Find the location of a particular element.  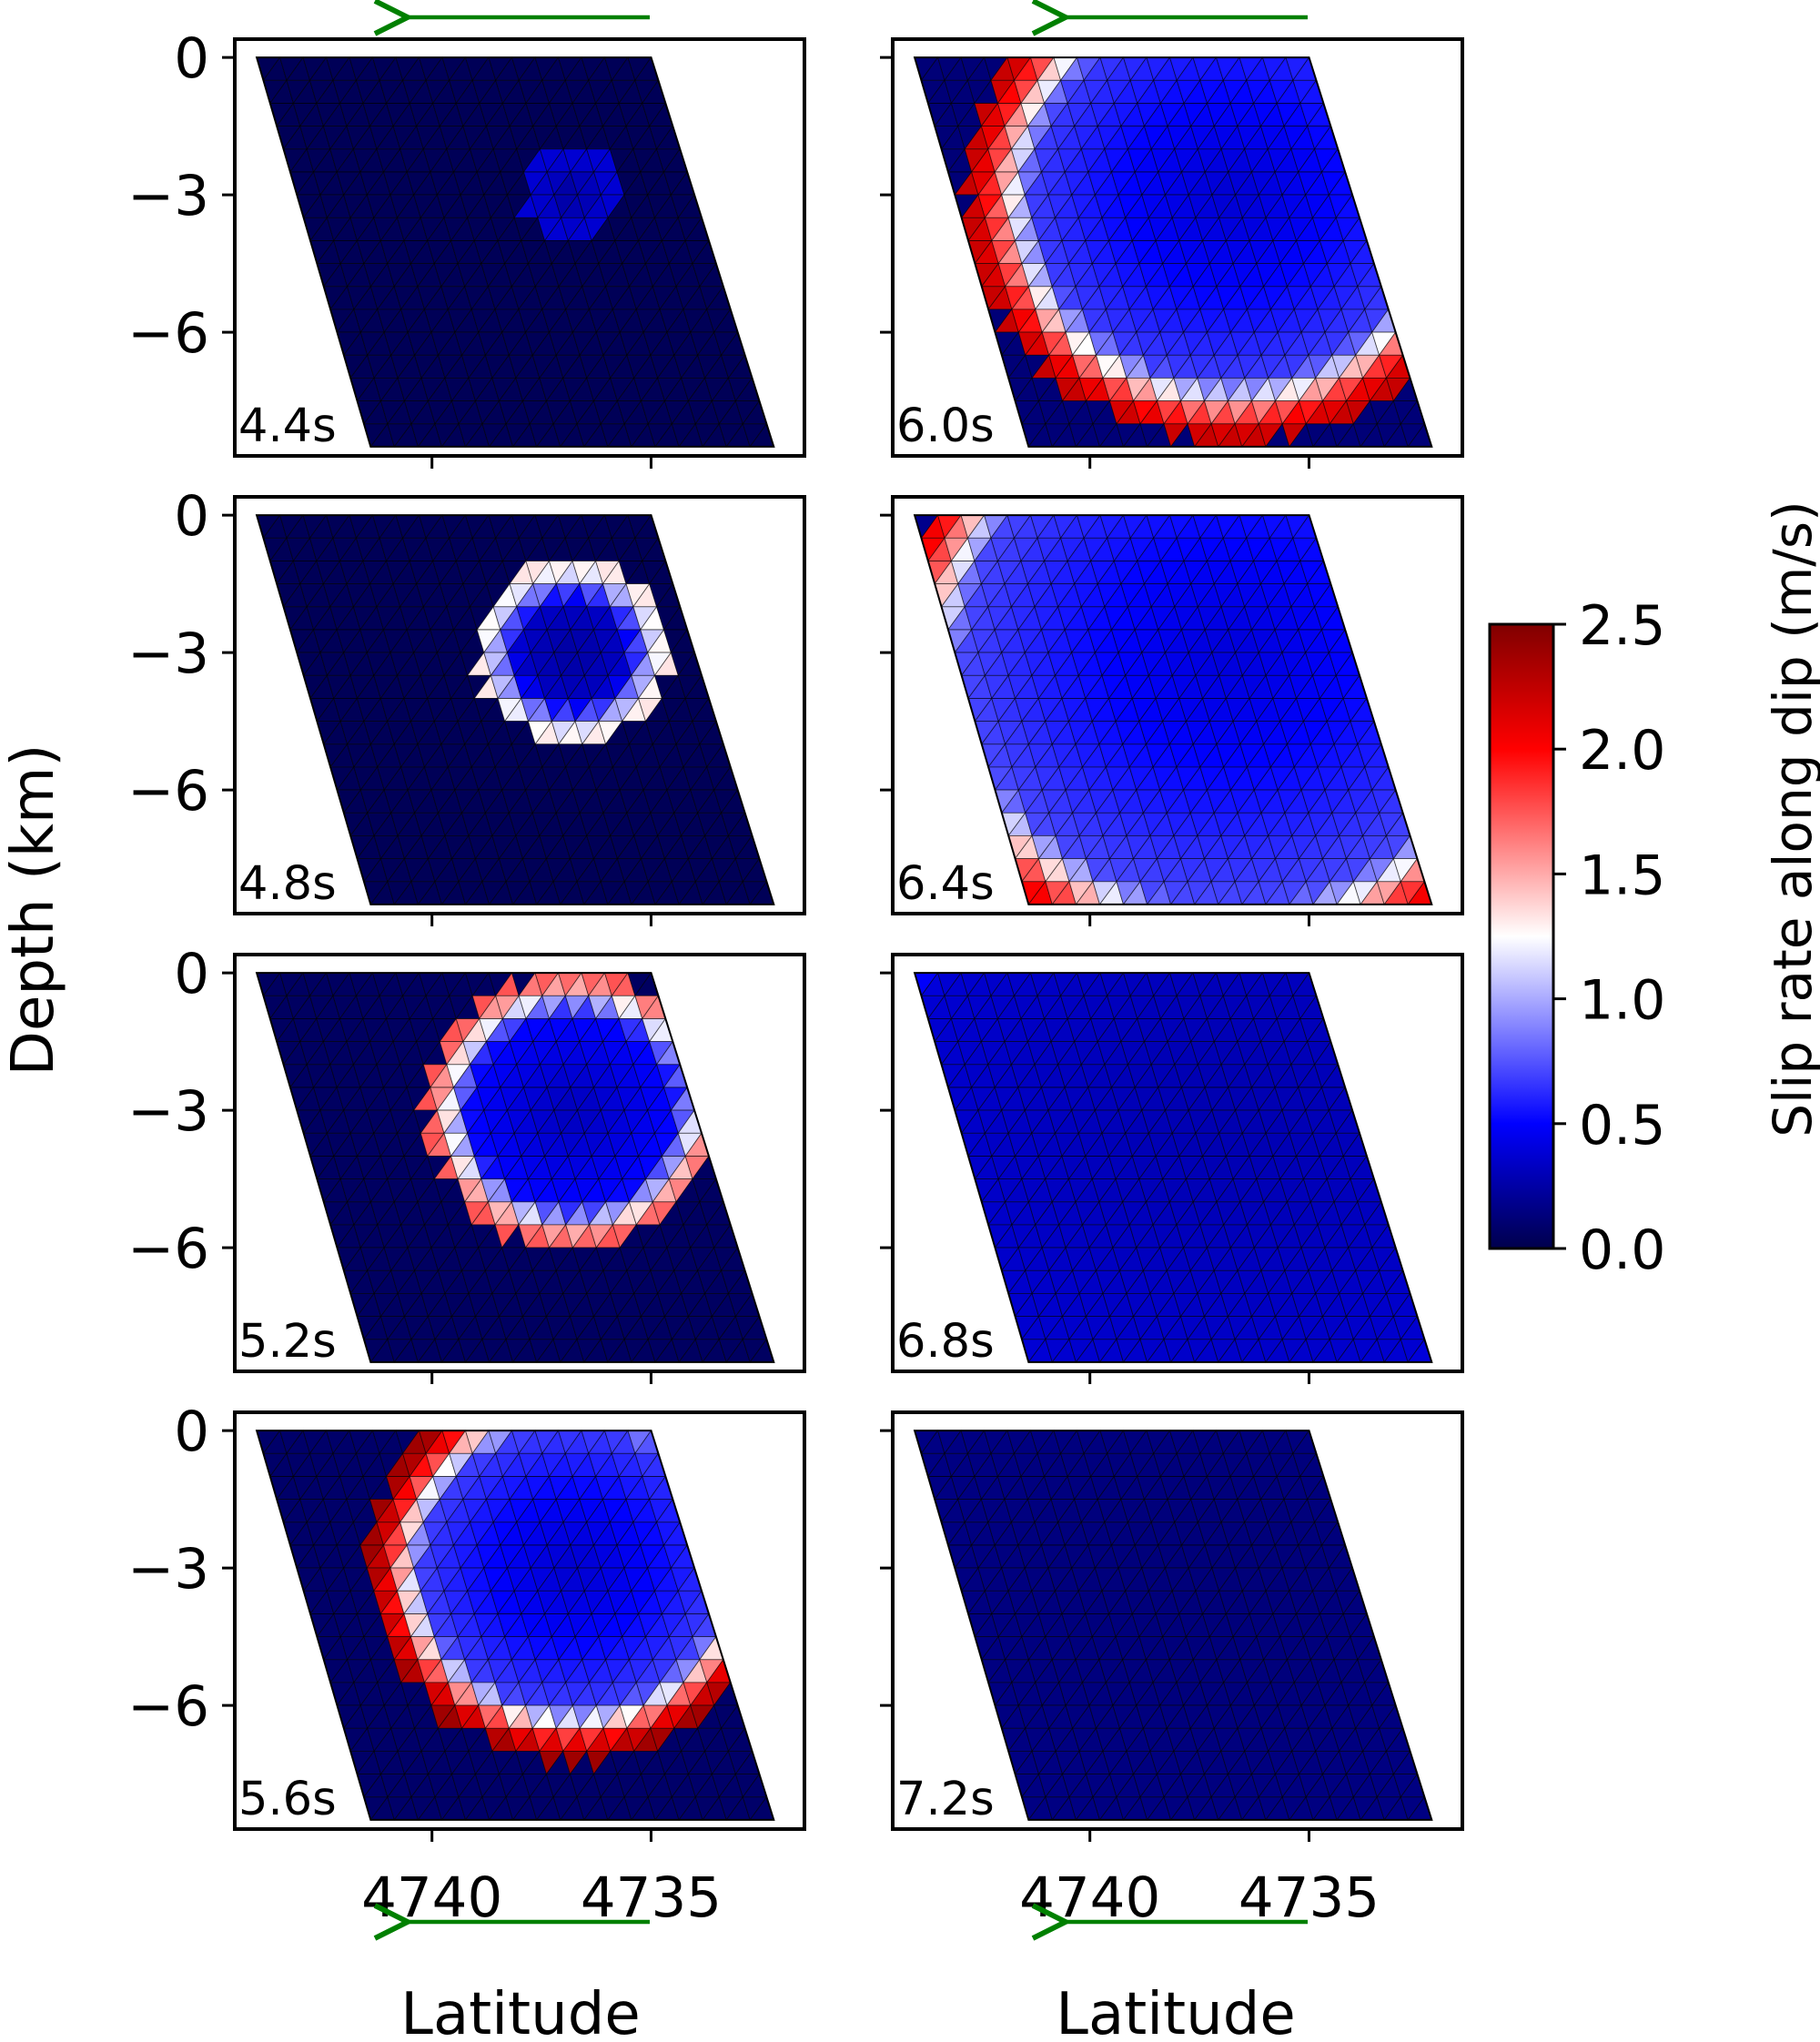

time-label: 7.2s is located at coordinates (946, 1799).